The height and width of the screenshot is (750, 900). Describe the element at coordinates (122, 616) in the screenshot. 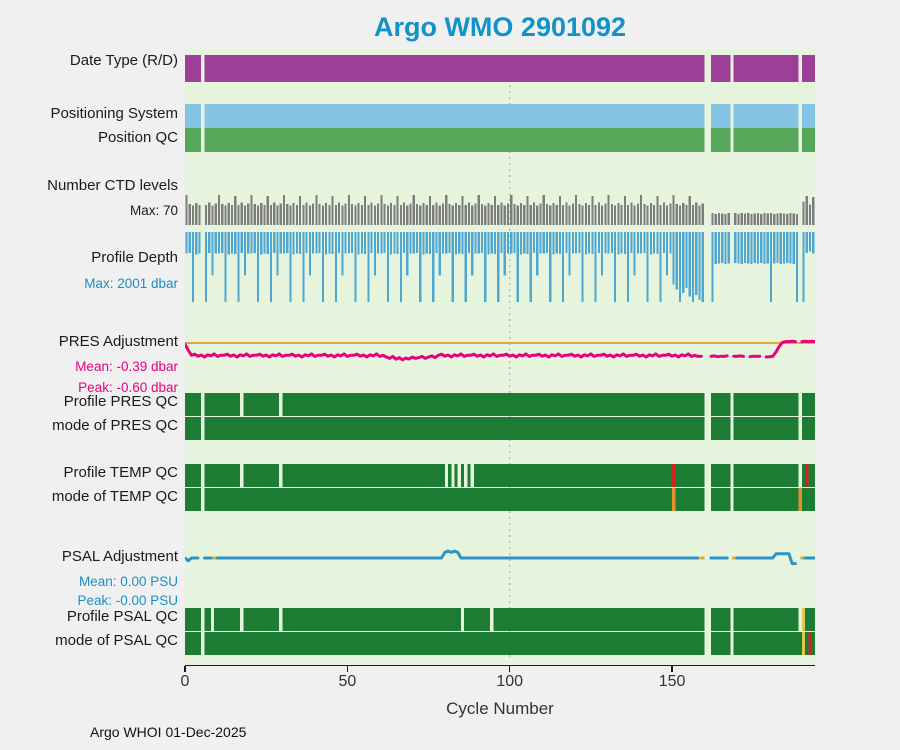

I see `row-label-profile-psal-qc: Profile PSAL QC` at that location.